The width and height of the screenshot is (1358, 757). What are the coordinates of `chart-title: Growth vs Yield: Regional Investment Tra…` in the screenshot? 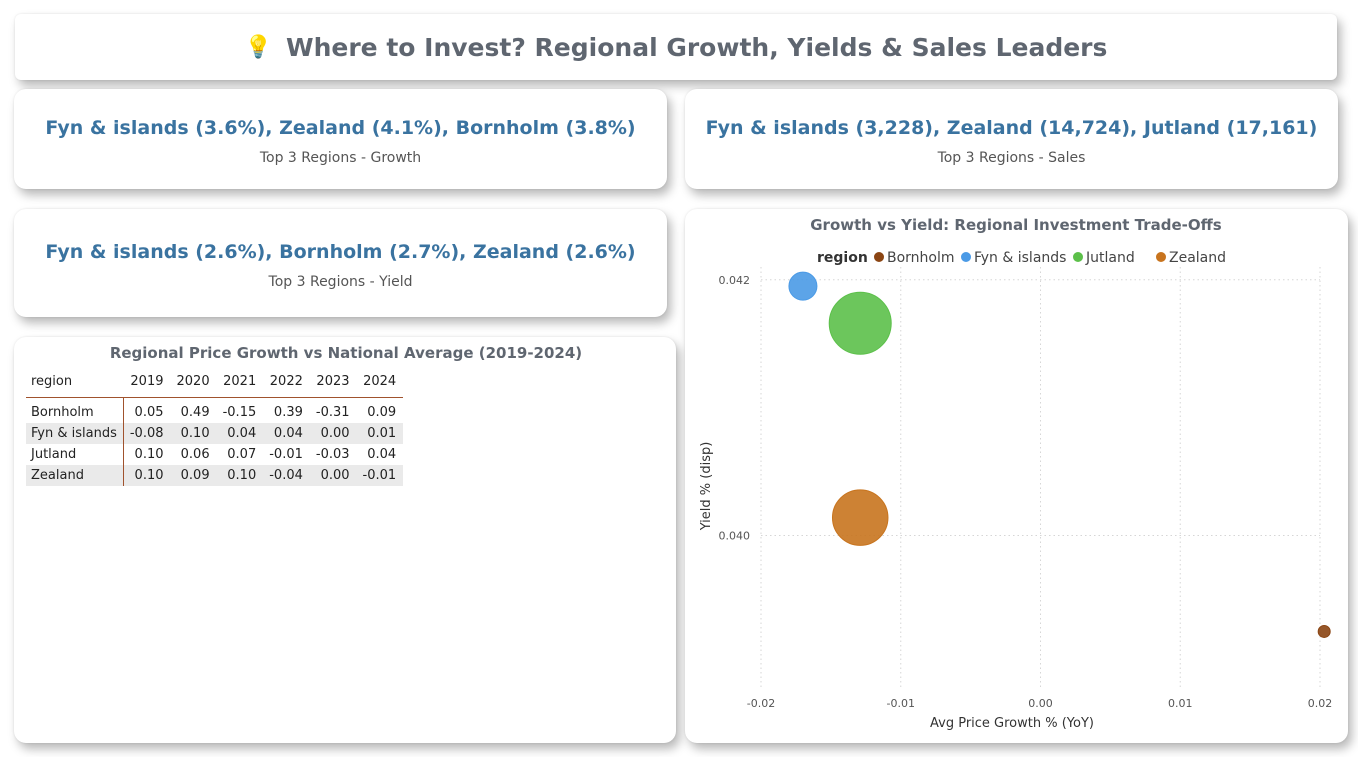 It's located at (1016, 225).